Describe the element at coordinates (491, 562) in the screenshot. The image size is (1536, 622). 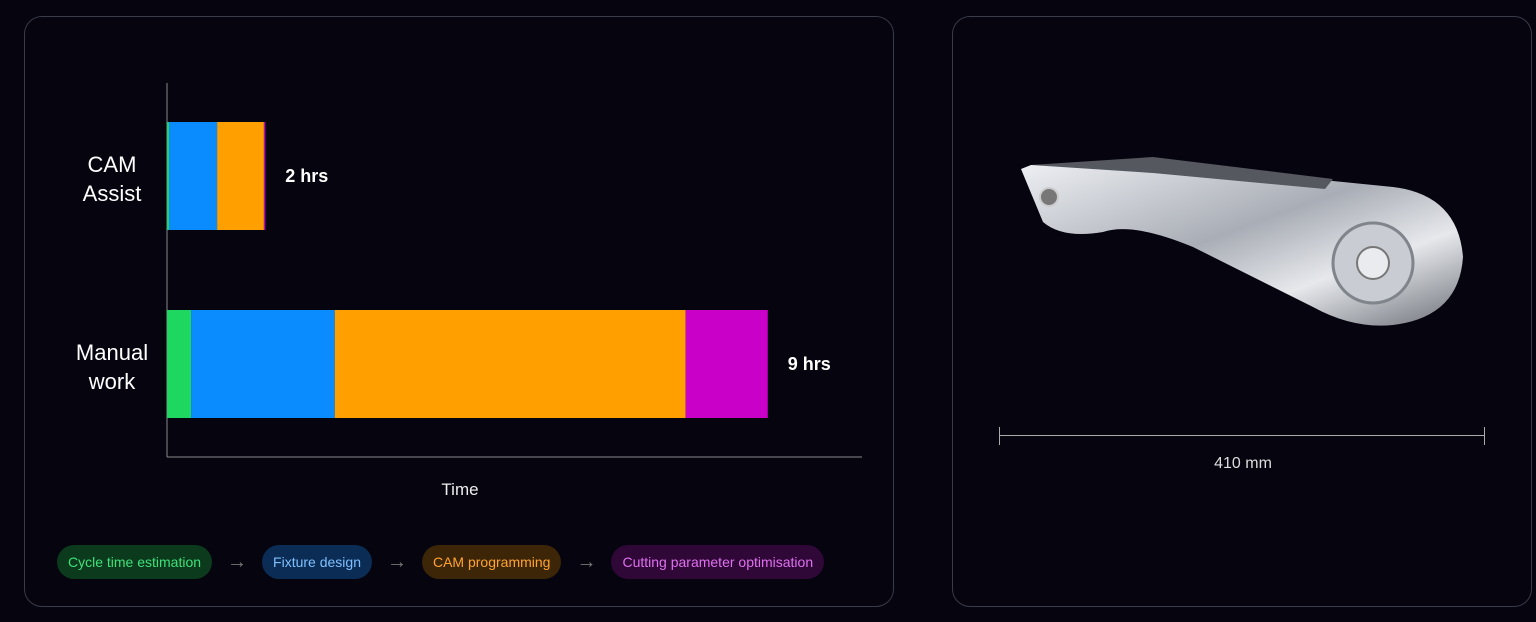
I see `legend-pill: CAM programming` at that location.